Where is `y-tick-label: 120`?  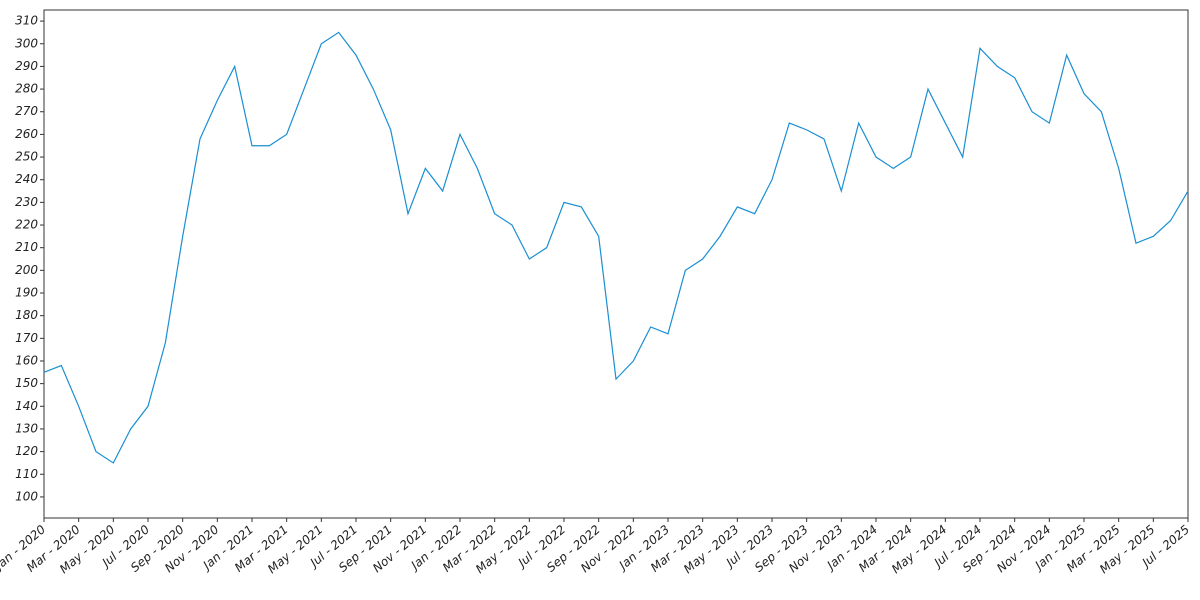 y-tick-label: 120 is located at coordinates (26, 451).